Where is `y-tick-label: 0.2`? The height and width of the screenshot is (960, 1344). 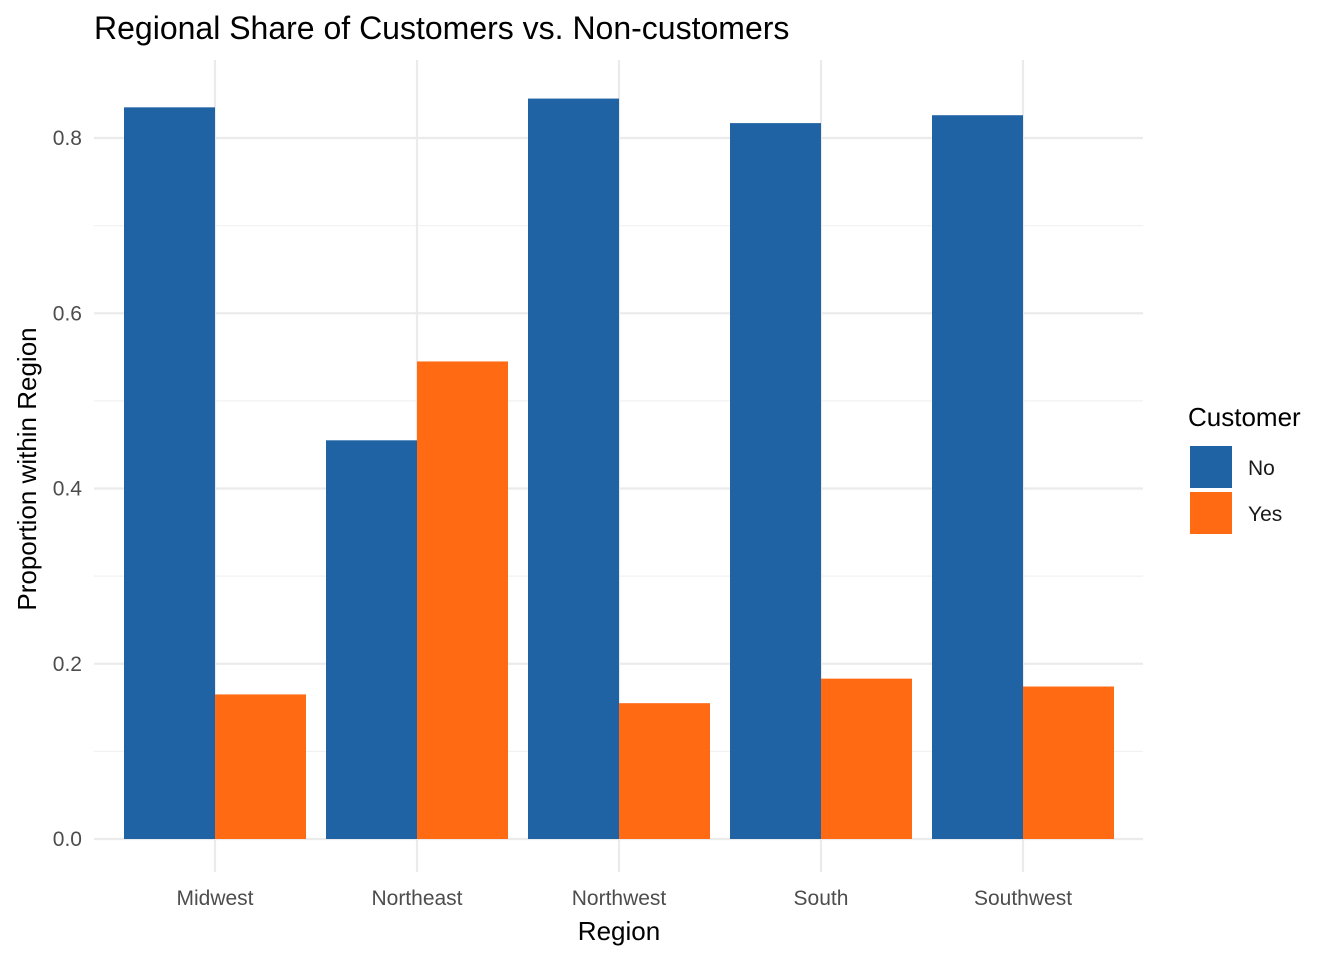
y-tick-label: 0.2 is located at coordinates (67, 664).